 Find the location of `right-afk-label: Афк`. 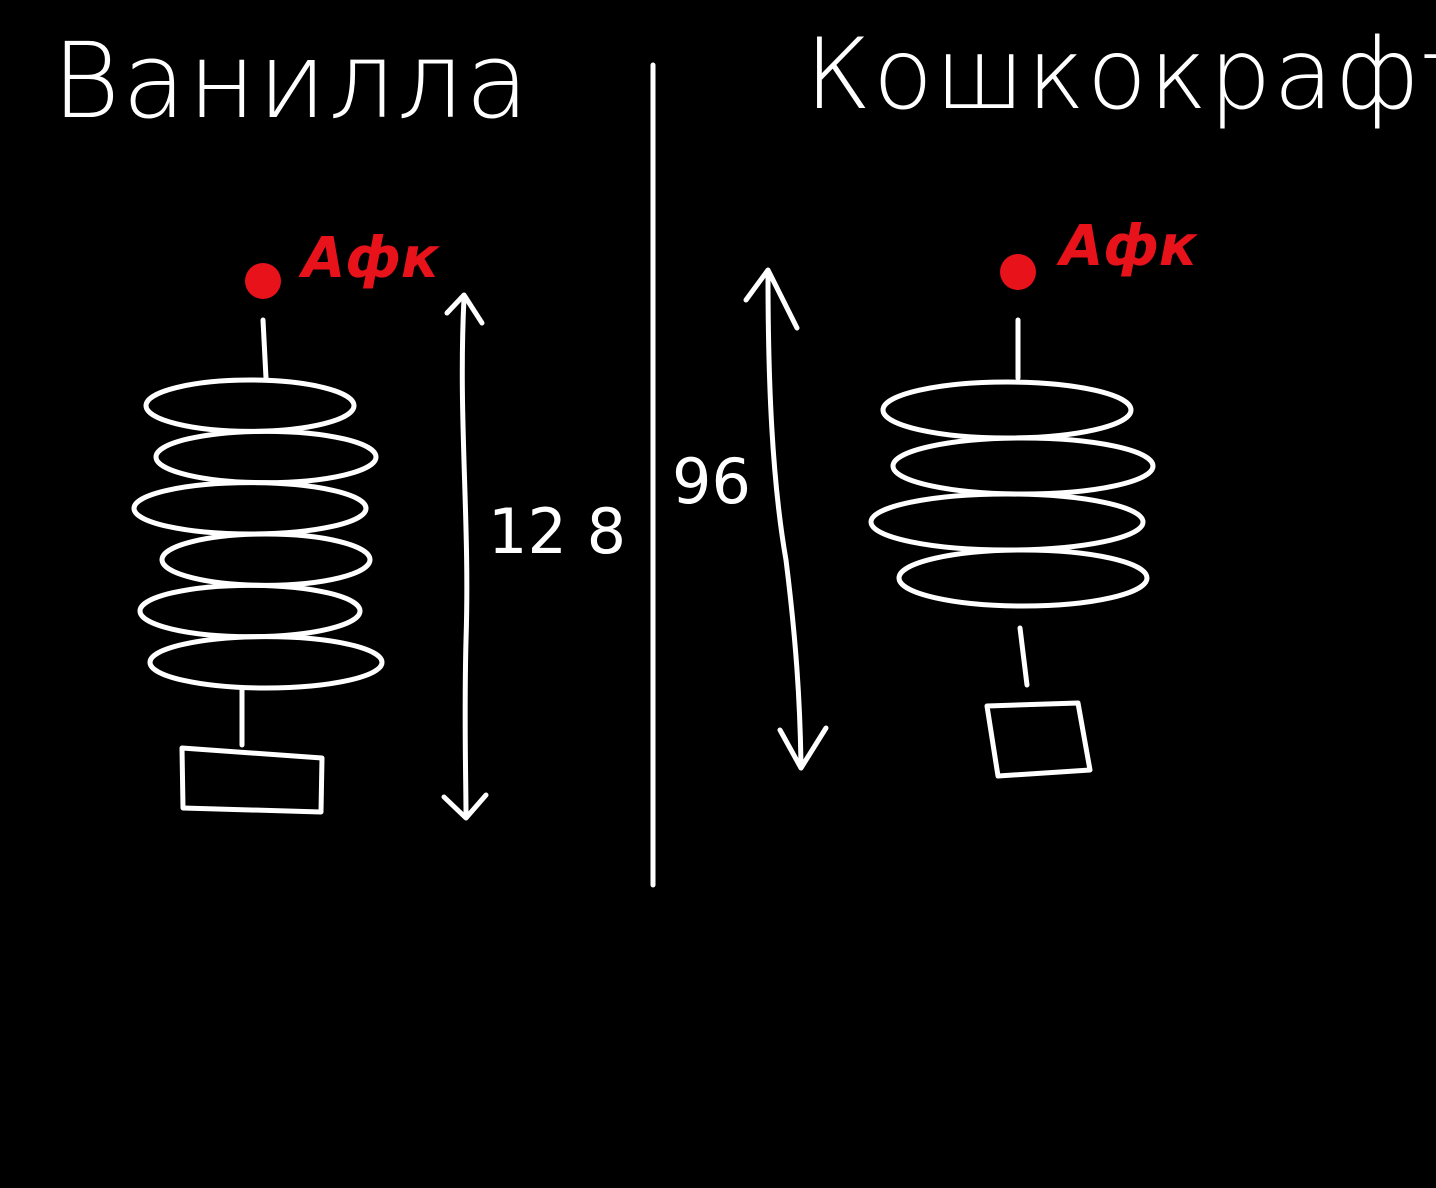

right-afk-label: Афк is located at coordinates (1128, 246).